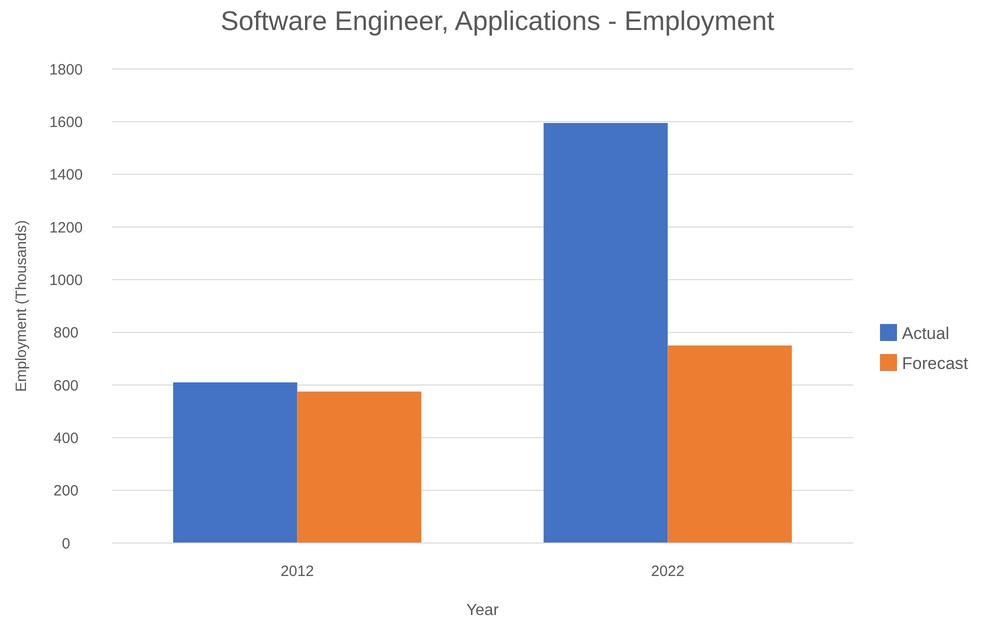 Image resolution: width=989 pixels, height=627 pixels. What do you see at coordinates (66, 491) in the screenshot?
I see `y-tick-label: 200` at bounding box center [66, 491].